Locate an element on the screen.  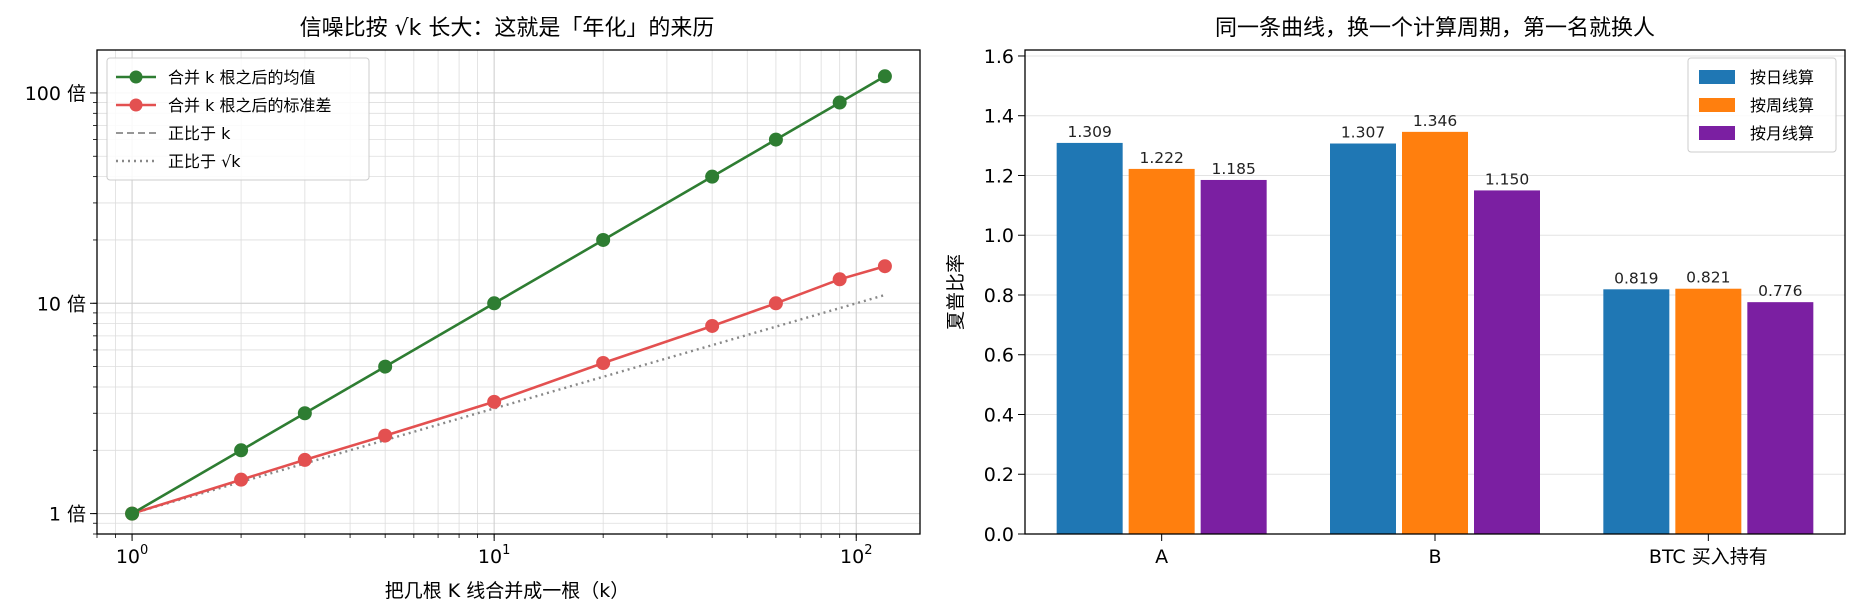
bar-value-label: 1.346 is located at coordinates (1435, 121).